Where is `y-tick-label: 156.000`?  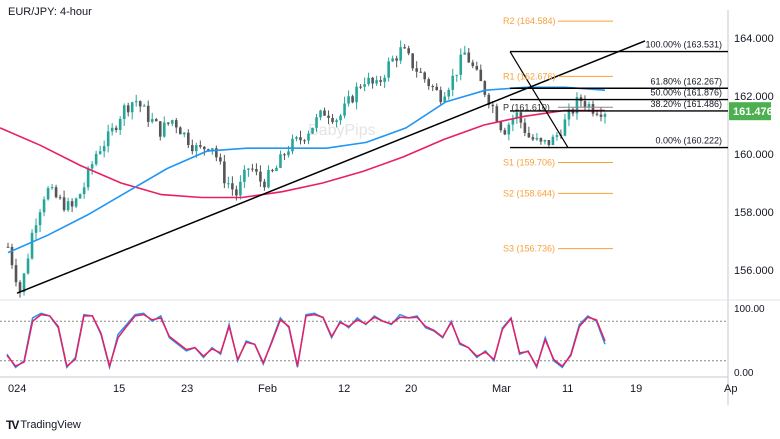
y-tick-label: 156.000 is located at coordinates (754, 271).